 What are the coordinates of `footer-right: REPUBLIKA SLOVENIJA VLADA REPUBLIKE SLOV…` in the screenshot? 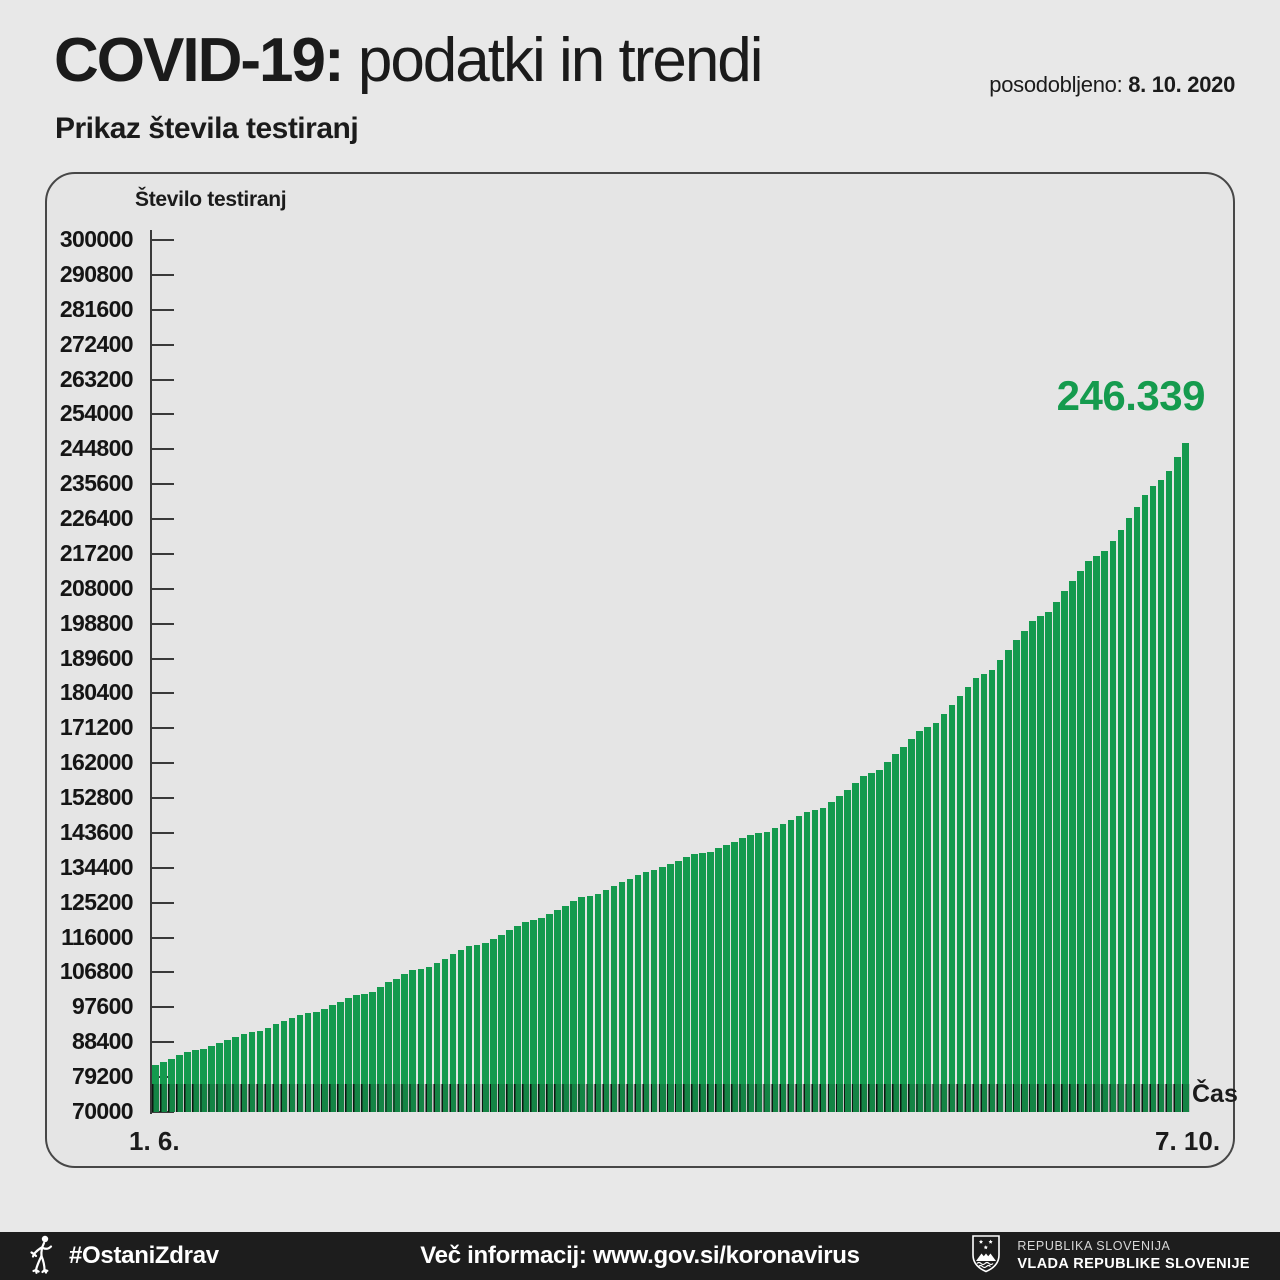 It's located at (1109, 1256).